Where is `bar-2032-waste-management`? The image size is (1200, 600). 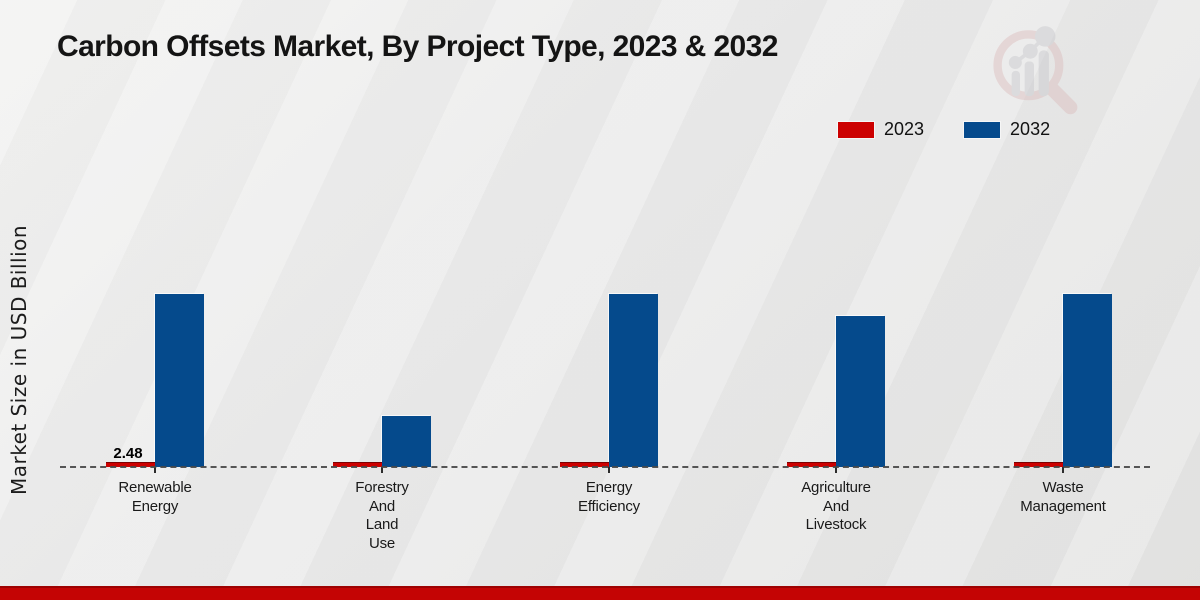
bar-2032-waste-management is located at coordinates (1087, 380).